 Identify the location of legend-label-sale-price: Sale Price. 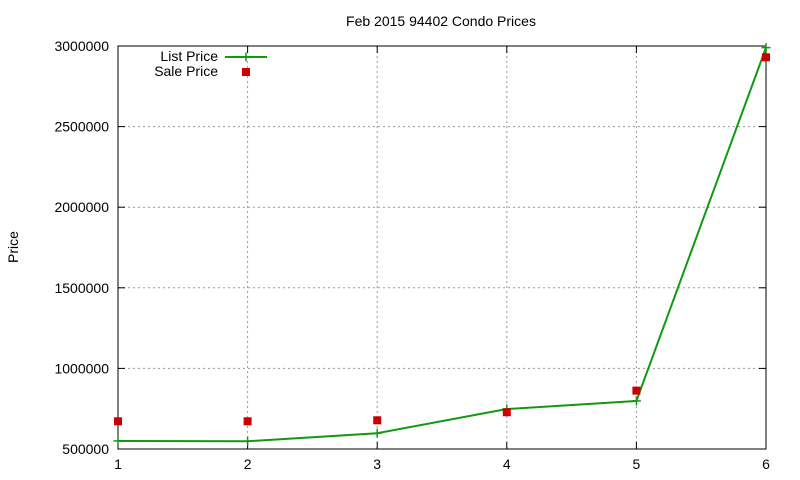
(186, 71).